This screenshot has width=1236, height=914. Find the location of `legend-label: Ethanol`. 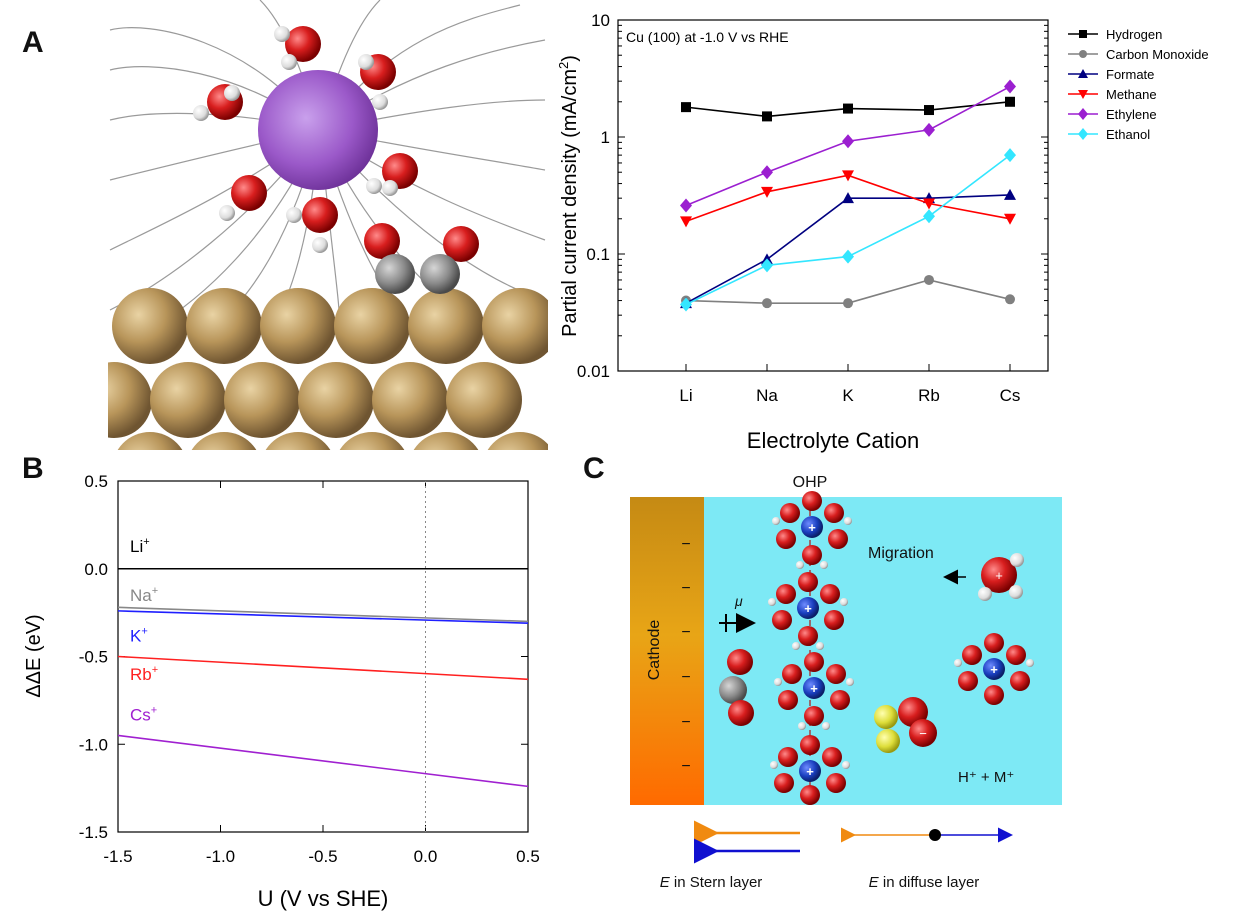

legend-label: Ethanol is located at coordinates (1128, 134).